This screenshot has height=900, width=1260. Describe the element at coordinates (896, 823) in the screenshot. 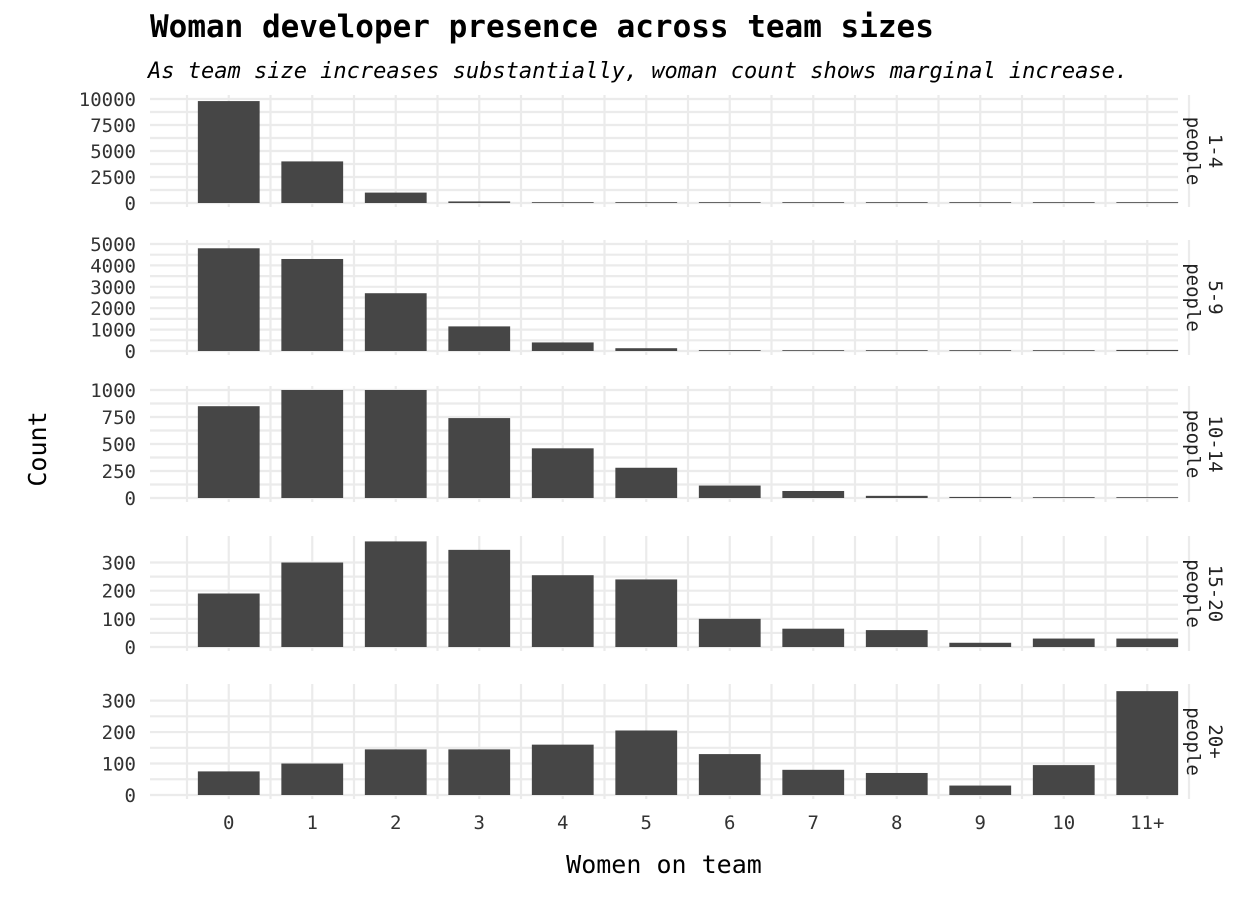

I see `x-tick-label: 8` at that location.